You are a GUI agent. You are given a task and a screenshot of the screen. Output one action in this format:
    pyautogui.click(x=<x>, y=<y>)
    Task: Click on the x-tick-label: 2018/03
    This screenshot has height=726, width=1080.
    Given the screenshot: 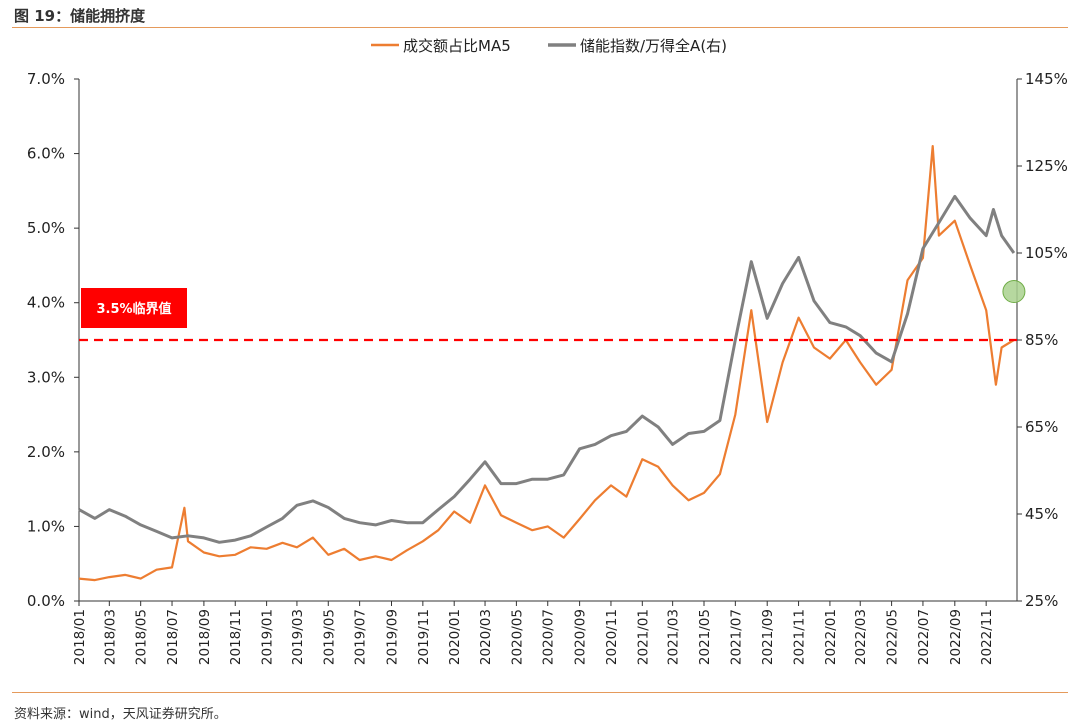 What is the action you would take?
    pyautogui.click(x=110, y=637)
    